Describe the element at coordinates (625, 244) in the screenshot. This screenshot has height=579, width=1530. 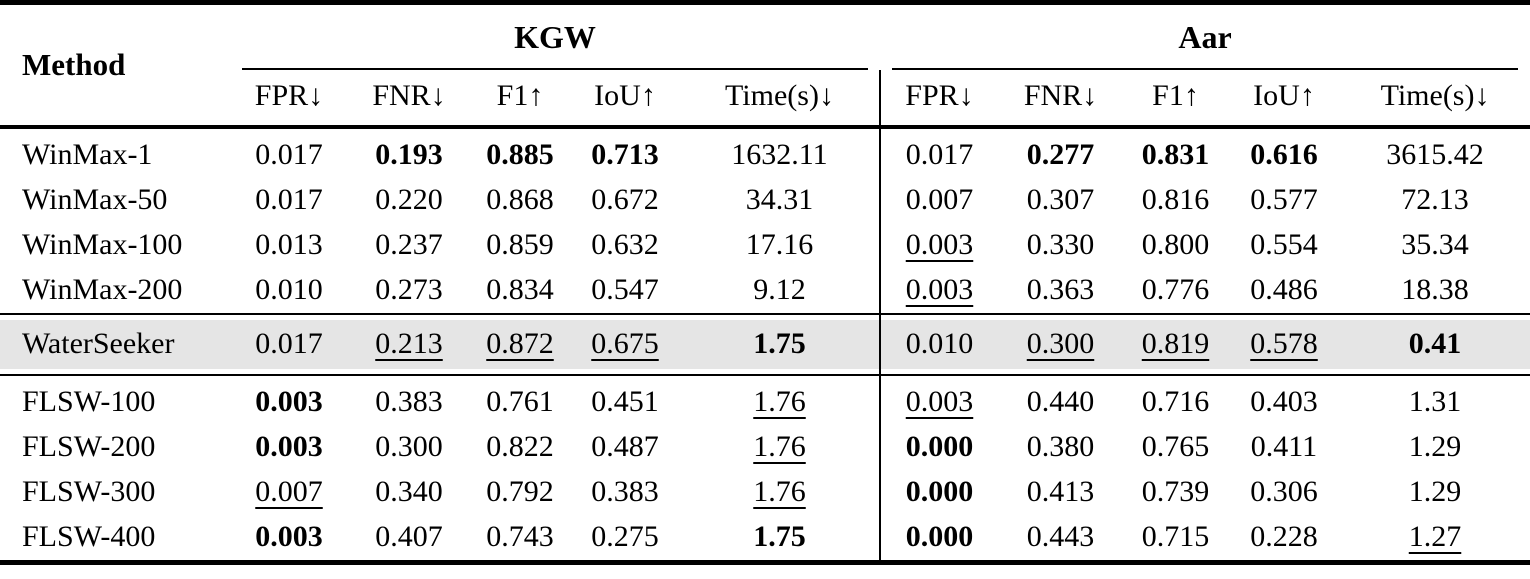
I see `table-cell: 0.632` at that location.